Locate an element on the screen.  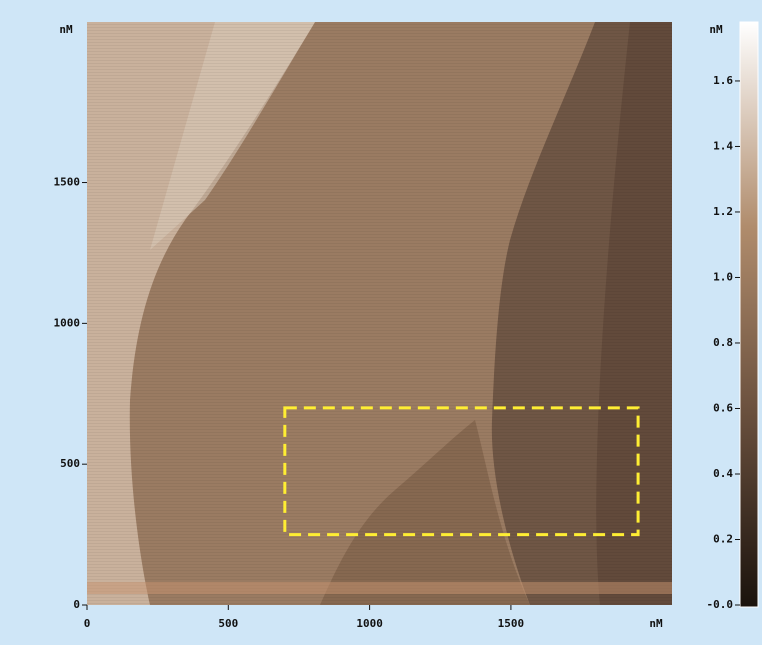
colorbar-tick-label: 1.0 is located at coordinates (723, 276).